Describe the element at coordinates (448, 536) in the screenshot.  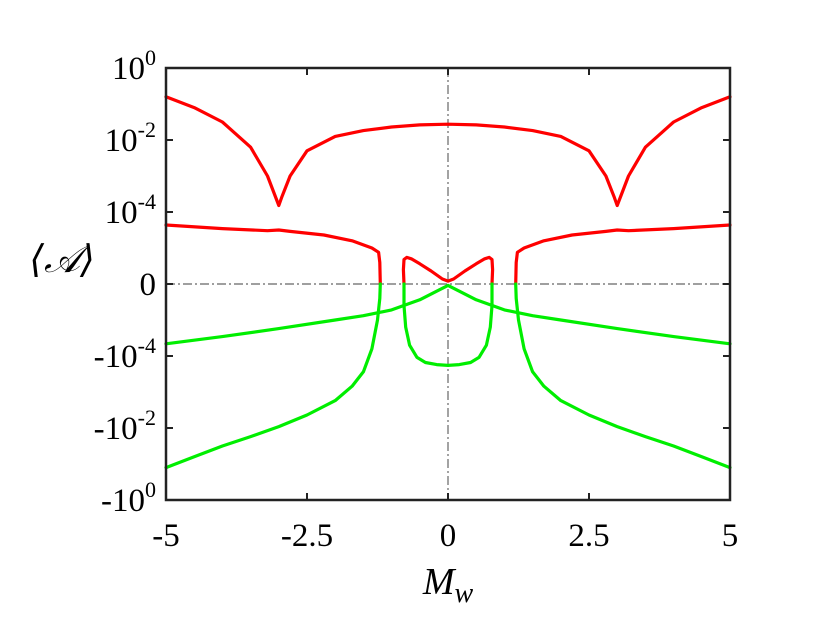
I see `x-tick-label: 0` at that location.